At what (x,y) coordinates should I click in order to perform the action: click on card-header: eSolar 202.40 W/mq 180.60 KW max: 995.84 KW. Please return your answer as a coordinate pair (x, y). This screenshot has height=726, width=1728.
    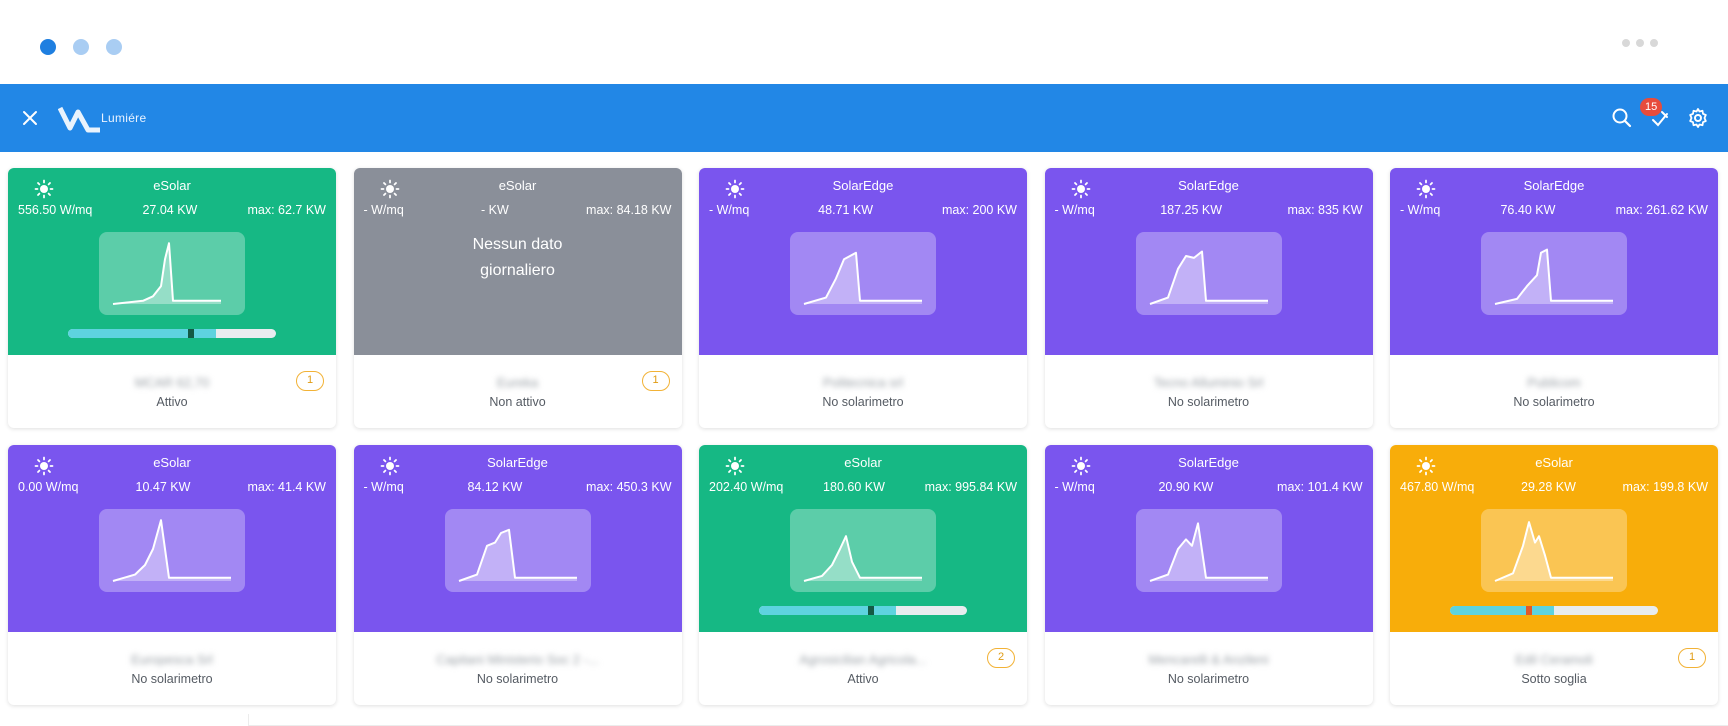
    Looking at the image, I should click on (863, 538).